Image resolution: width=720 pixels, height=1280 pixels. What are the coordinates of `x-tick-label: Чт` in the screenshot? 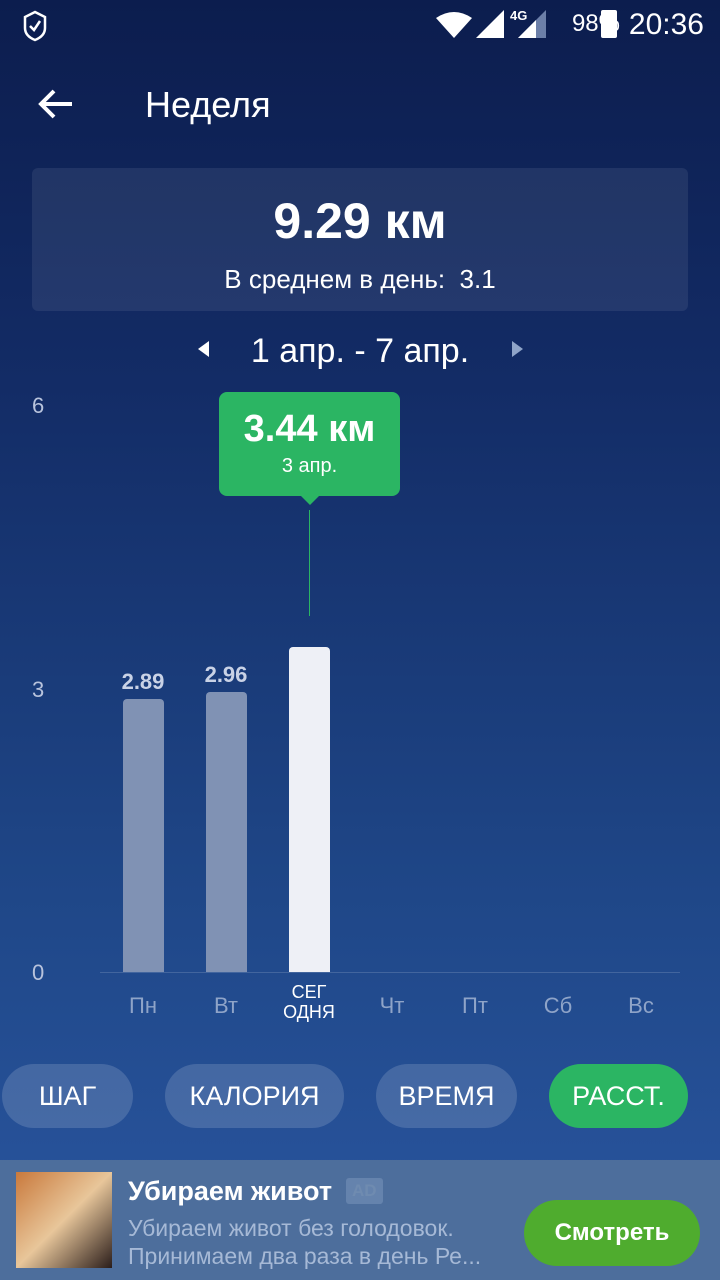 It's located at (392, 1005).